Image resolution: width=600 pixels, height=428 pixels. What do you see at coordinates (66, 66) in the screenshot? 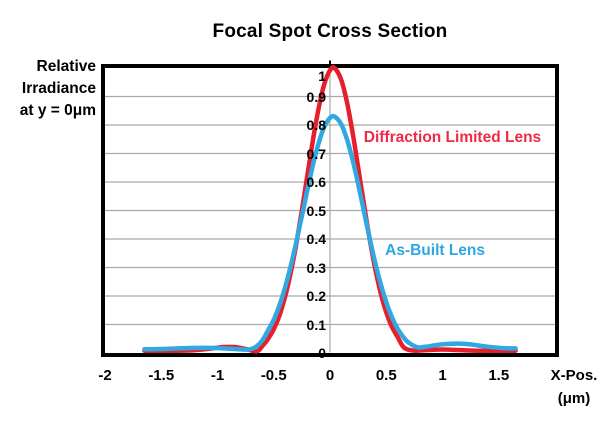
I see `y-axis-label-line-1: Relative` at bounding box center [66, 66].